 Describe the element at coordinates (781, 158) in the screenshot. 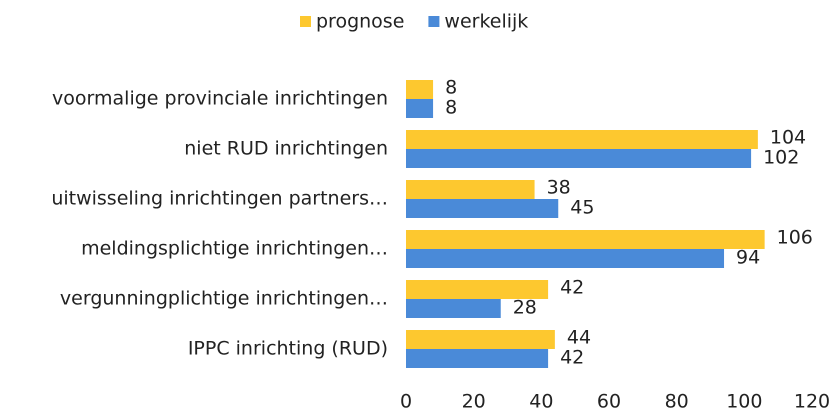

I see `value-label: 102` at that location.